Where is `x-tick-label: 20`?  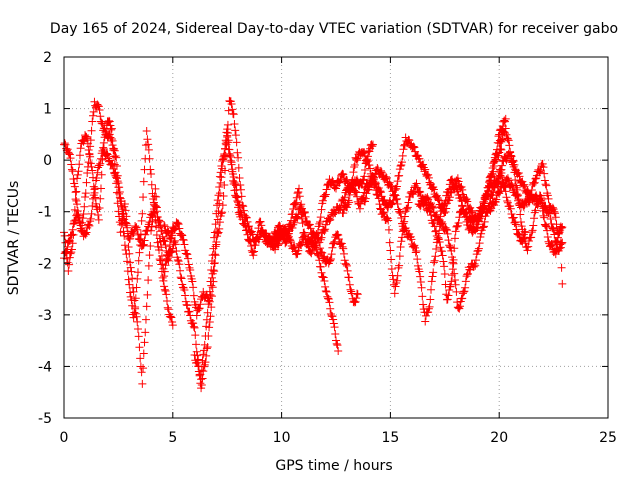 x-tick-label: 20 is located at coordinates (499, 438).